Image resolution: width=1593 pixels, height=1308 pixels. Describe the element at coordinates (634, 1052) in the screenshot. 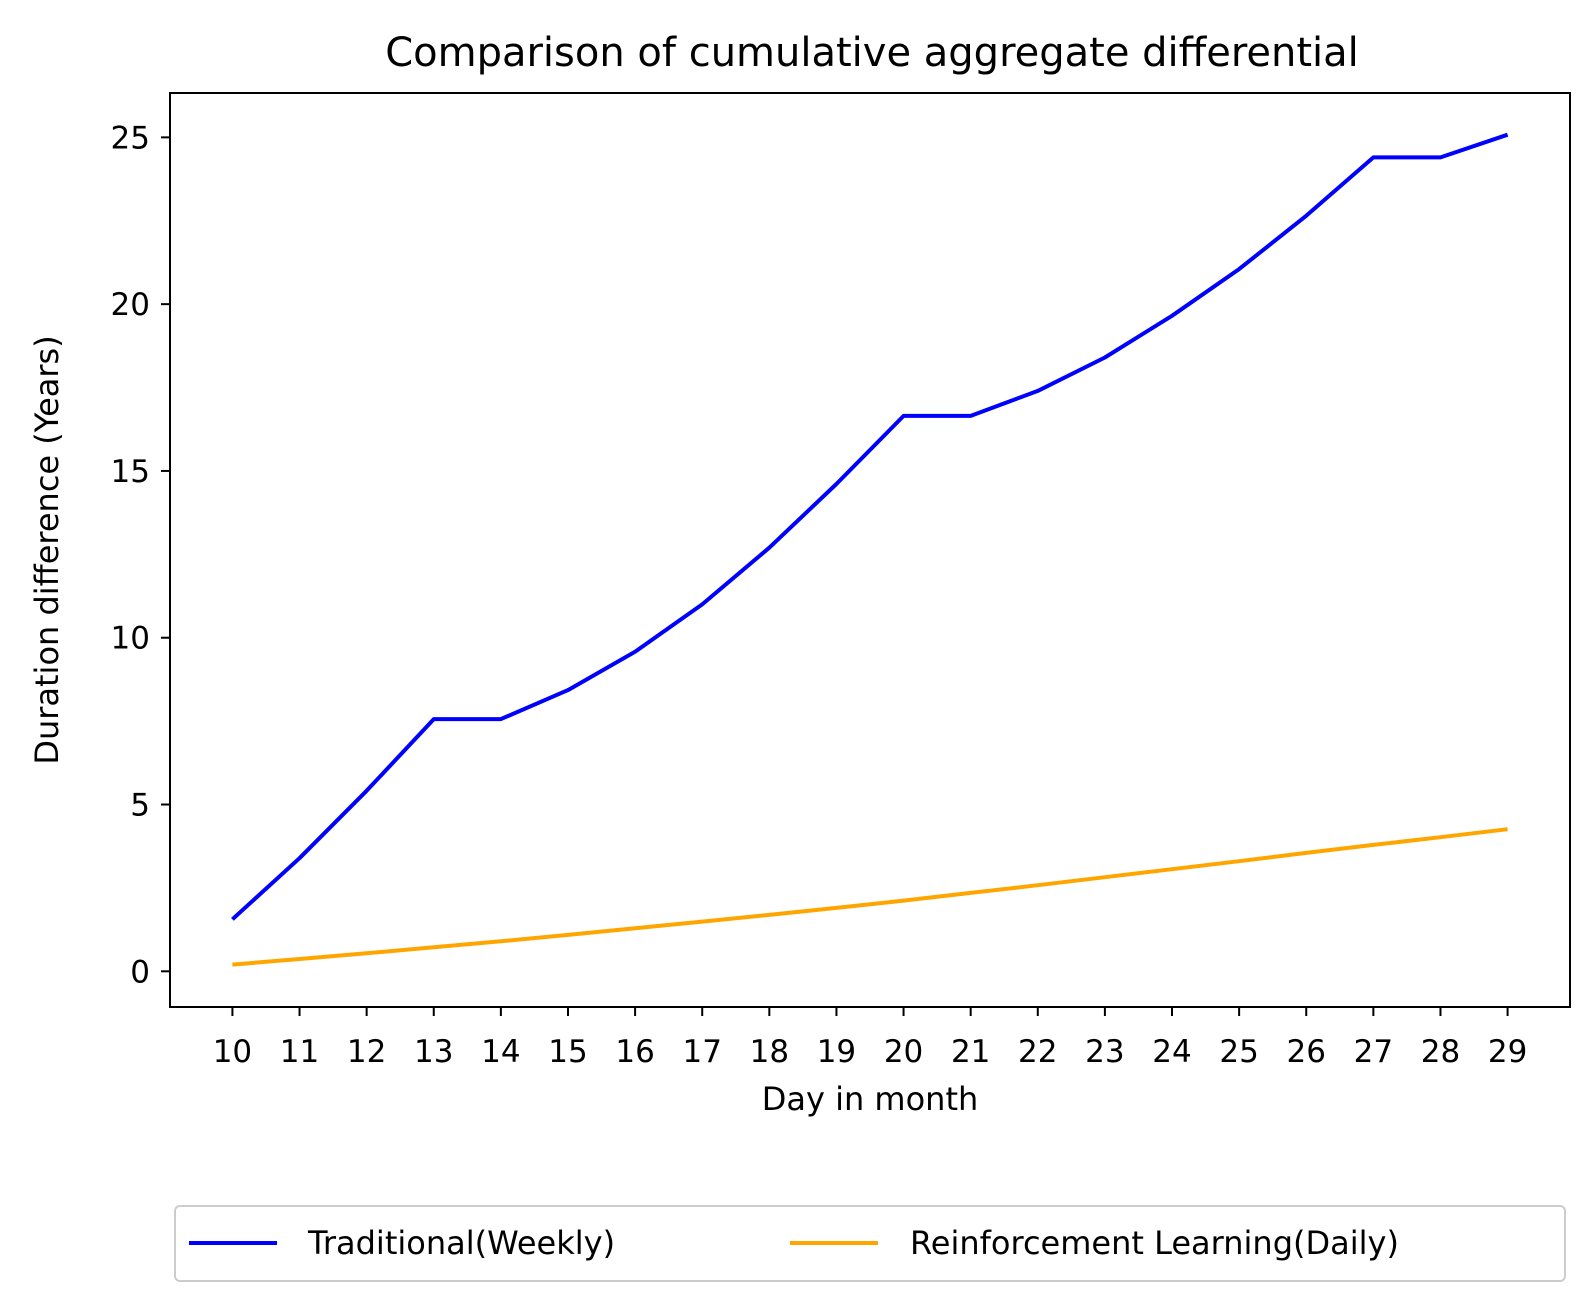

I see `x-tick-label: 16` at that location.